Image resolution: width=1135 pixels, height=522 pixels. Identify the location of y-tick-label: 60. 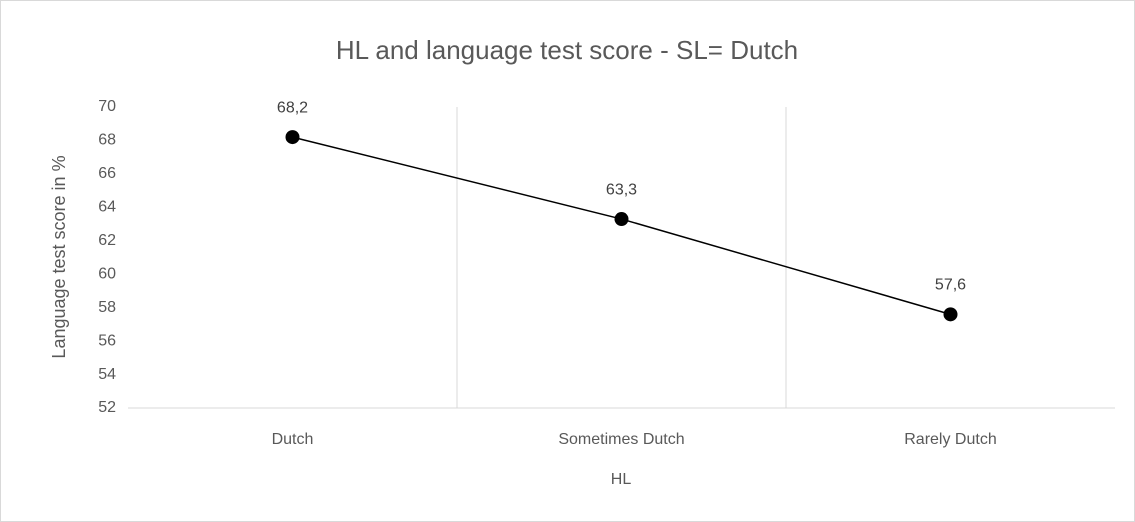
(107, 273).